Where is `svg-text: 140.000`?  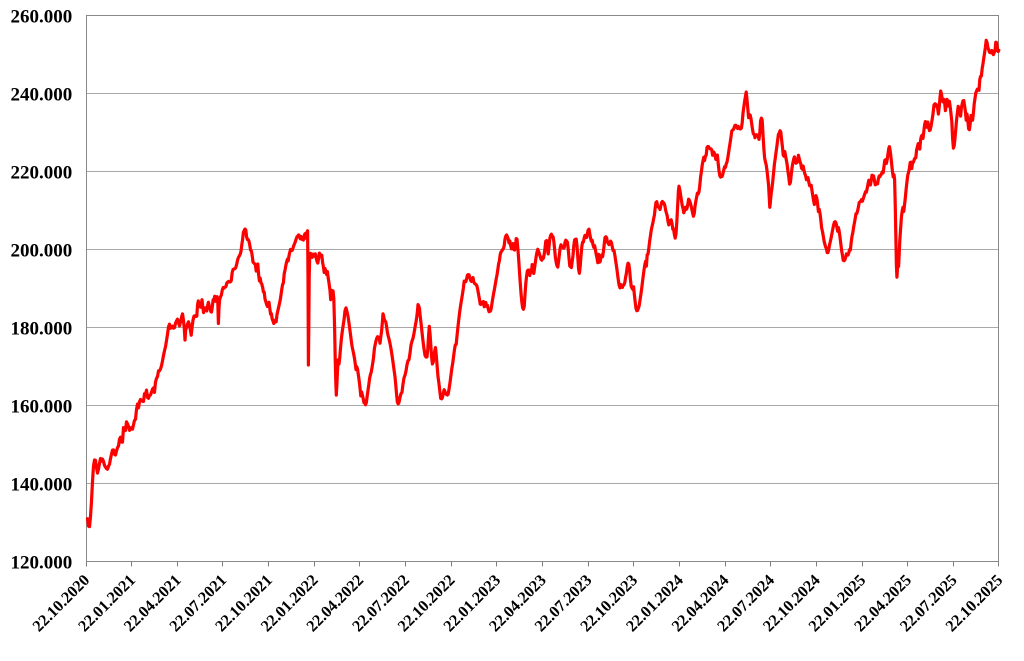
svg-text: 140.000 is located at coordinates (42, 485).